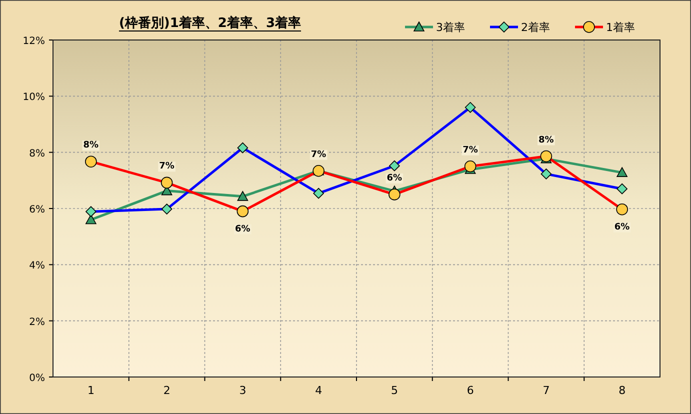 This screenshot has width=691, height=414. What do you see at coordinates (33, 41) in the screenshot?
I see `y-tick-label: 12%` at bounding box center [33, 41].